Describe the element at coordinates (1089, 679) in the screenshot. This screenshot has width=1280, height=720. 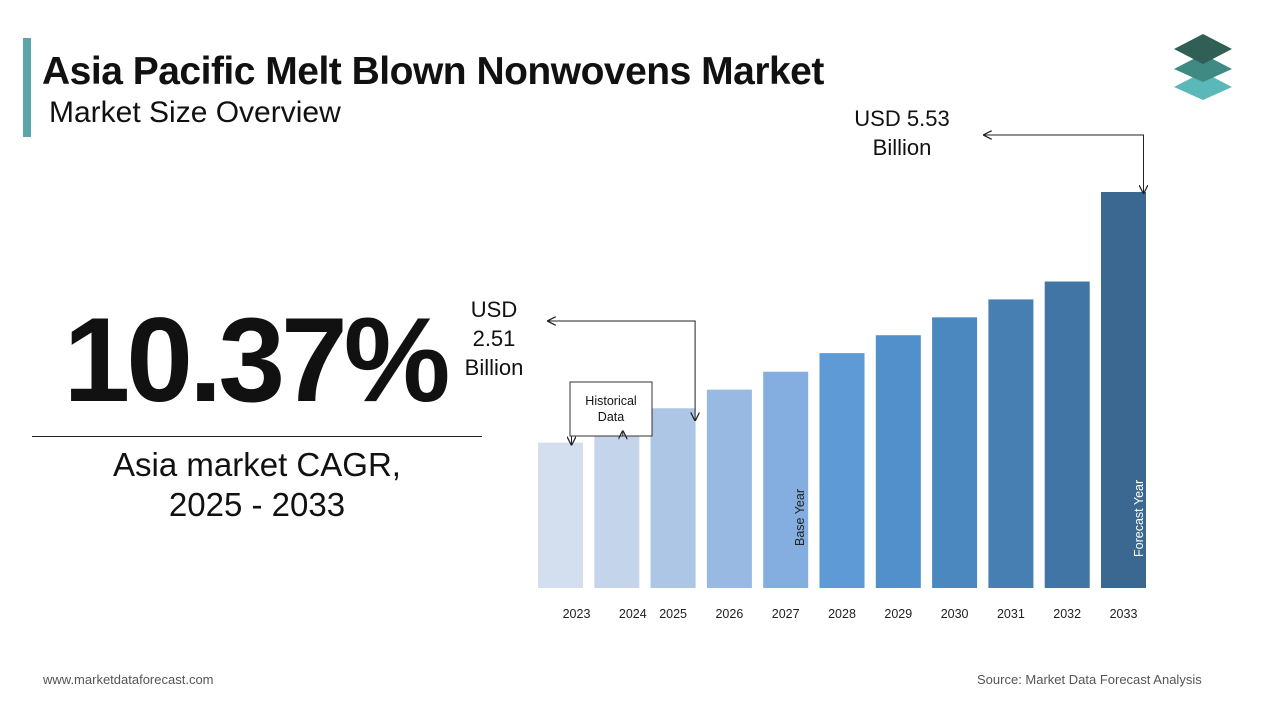
I see `footer-source: Source: Market Data Forecast Analysis` at that location.